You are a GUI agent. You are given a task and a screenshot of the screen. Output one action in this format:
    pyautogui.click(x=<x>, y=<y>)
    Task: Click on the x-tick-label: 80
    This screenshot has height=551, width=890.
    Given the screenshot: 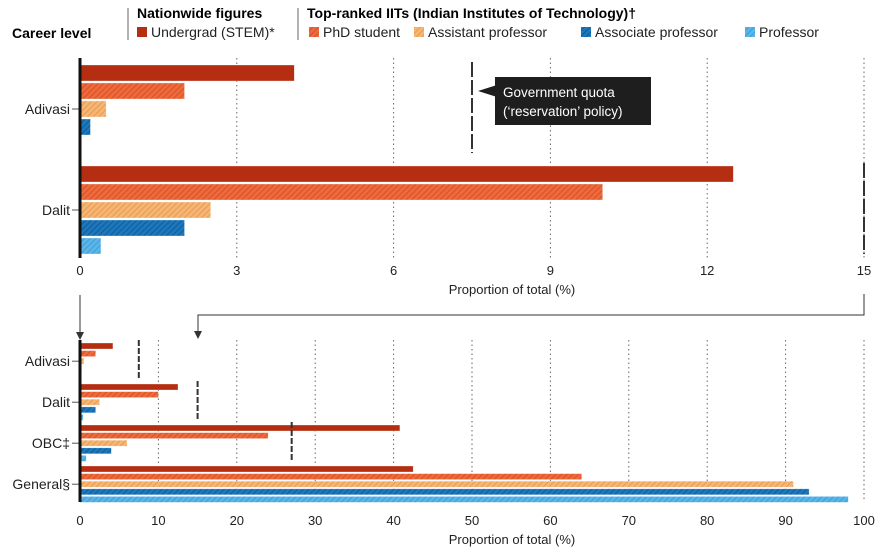 What is the action you would take?
    pyautogui.click(x=707, y=520)
    